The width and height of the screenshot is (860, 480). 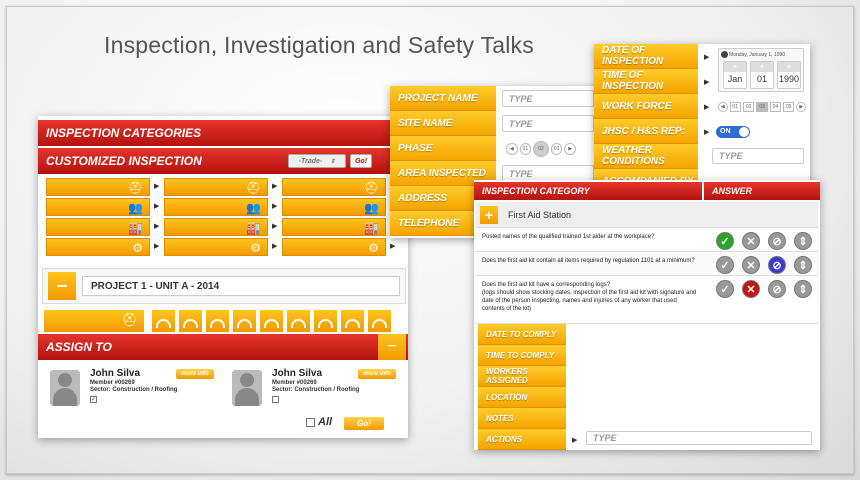 What do you see at coordinates (317, 161) in the screenshot?
I see `trade-select: -Trade- ⇕` at bounding box center [317, 161].